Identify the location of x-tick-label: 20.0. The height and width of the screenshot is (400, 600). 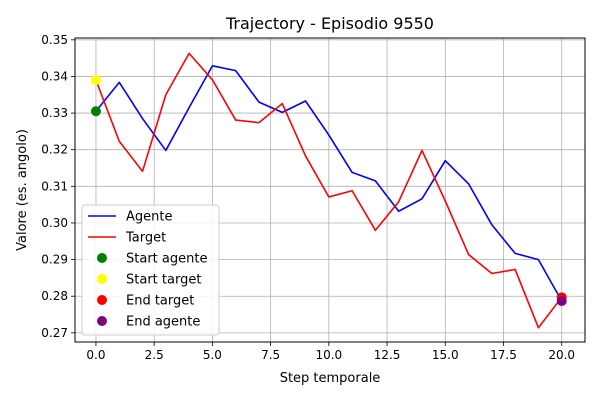
(561, 355).